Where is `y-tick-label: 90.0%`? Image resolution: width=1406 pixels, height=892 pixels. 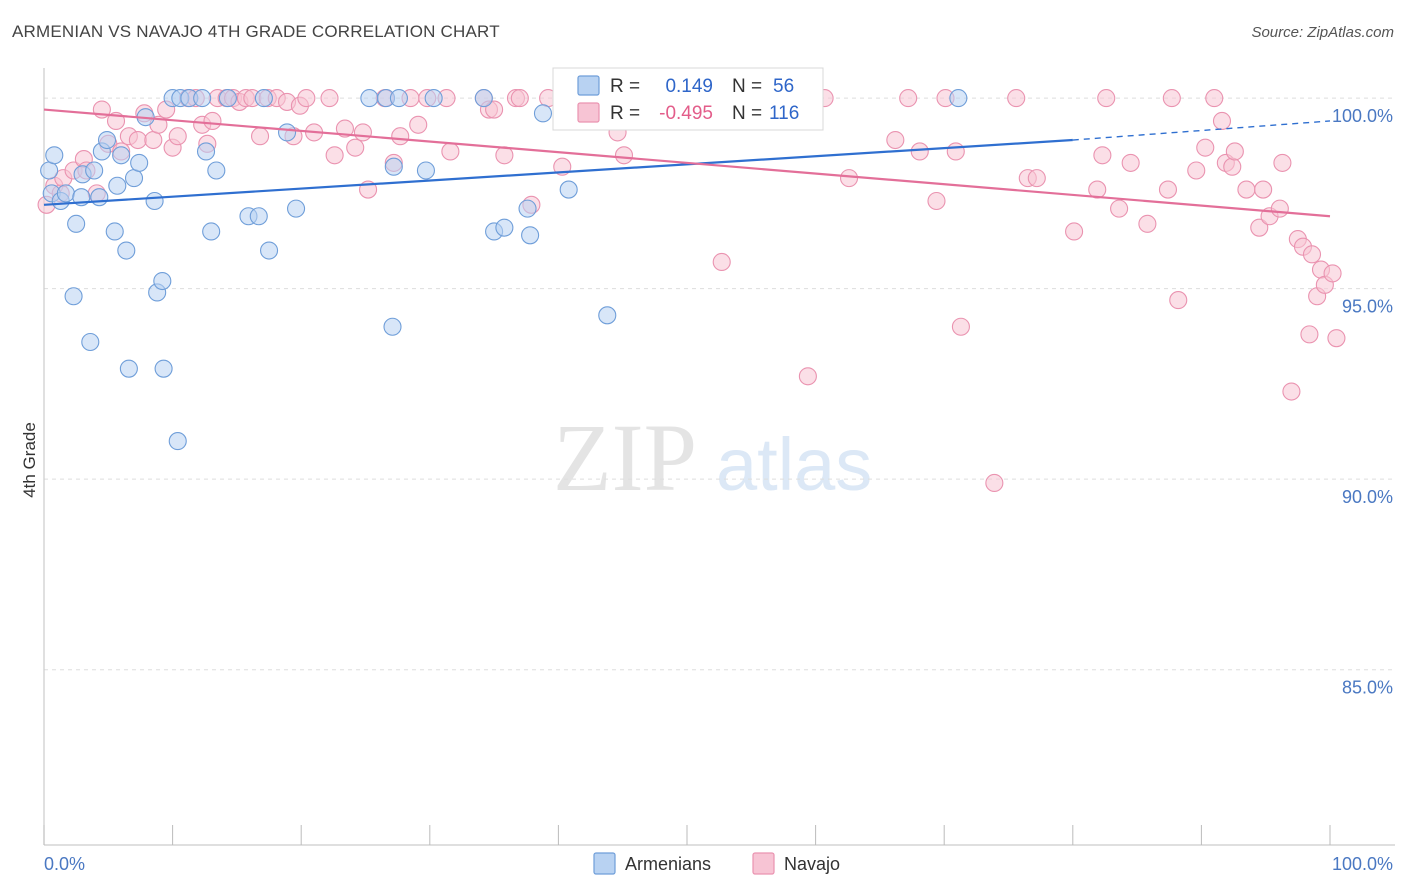 y-tick-label: 90.0% is located at coordinates (1367, 497).